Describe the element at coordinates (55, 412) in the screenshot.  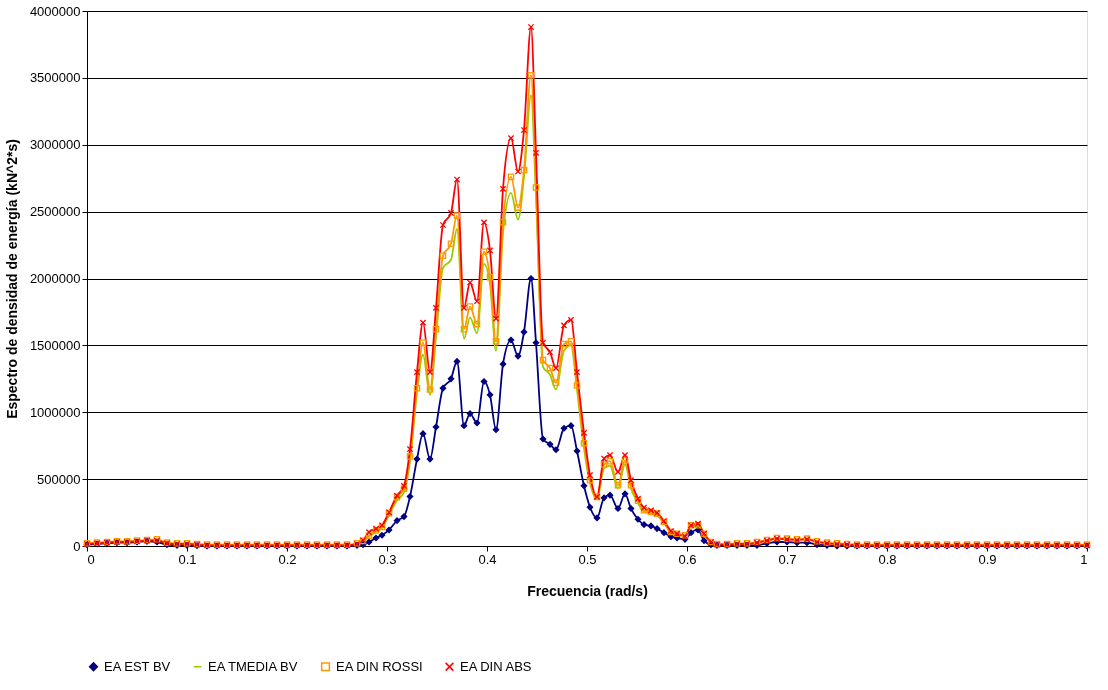
I see `y-tick-label: 1000000` at that location.